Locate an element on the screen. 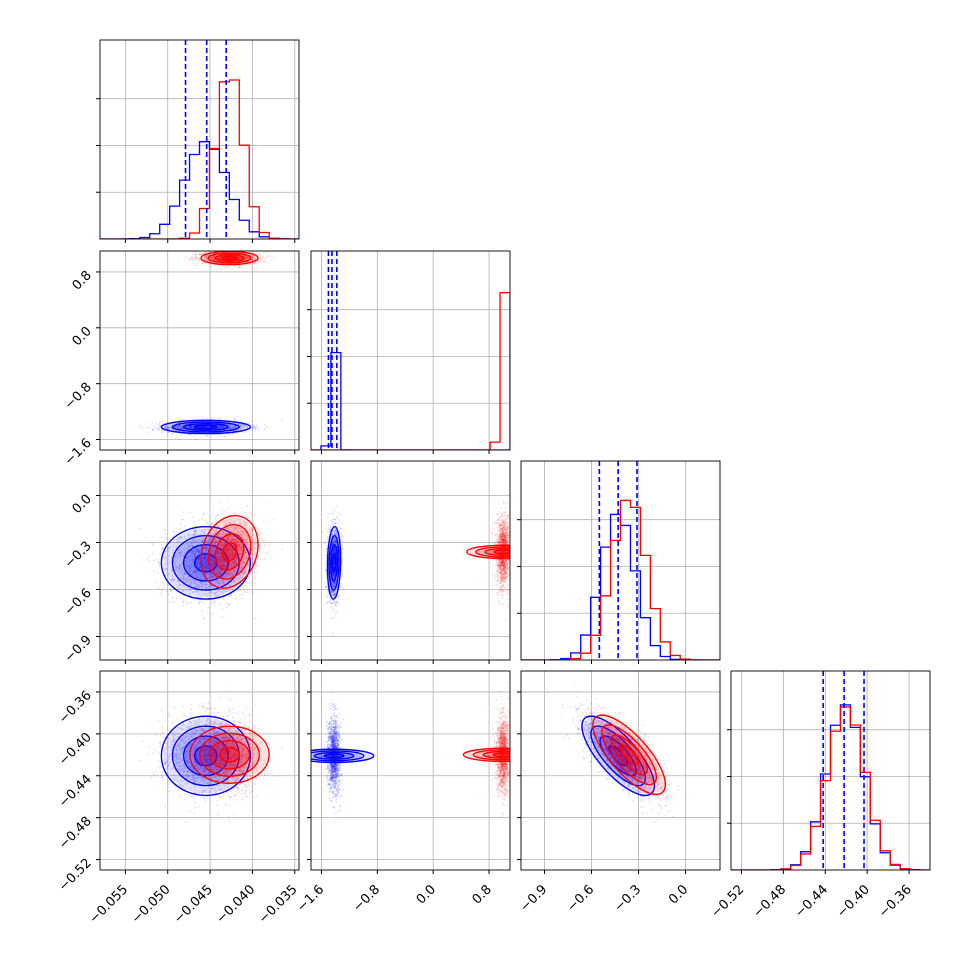  hist-blue is located at coordinates (410, 401).